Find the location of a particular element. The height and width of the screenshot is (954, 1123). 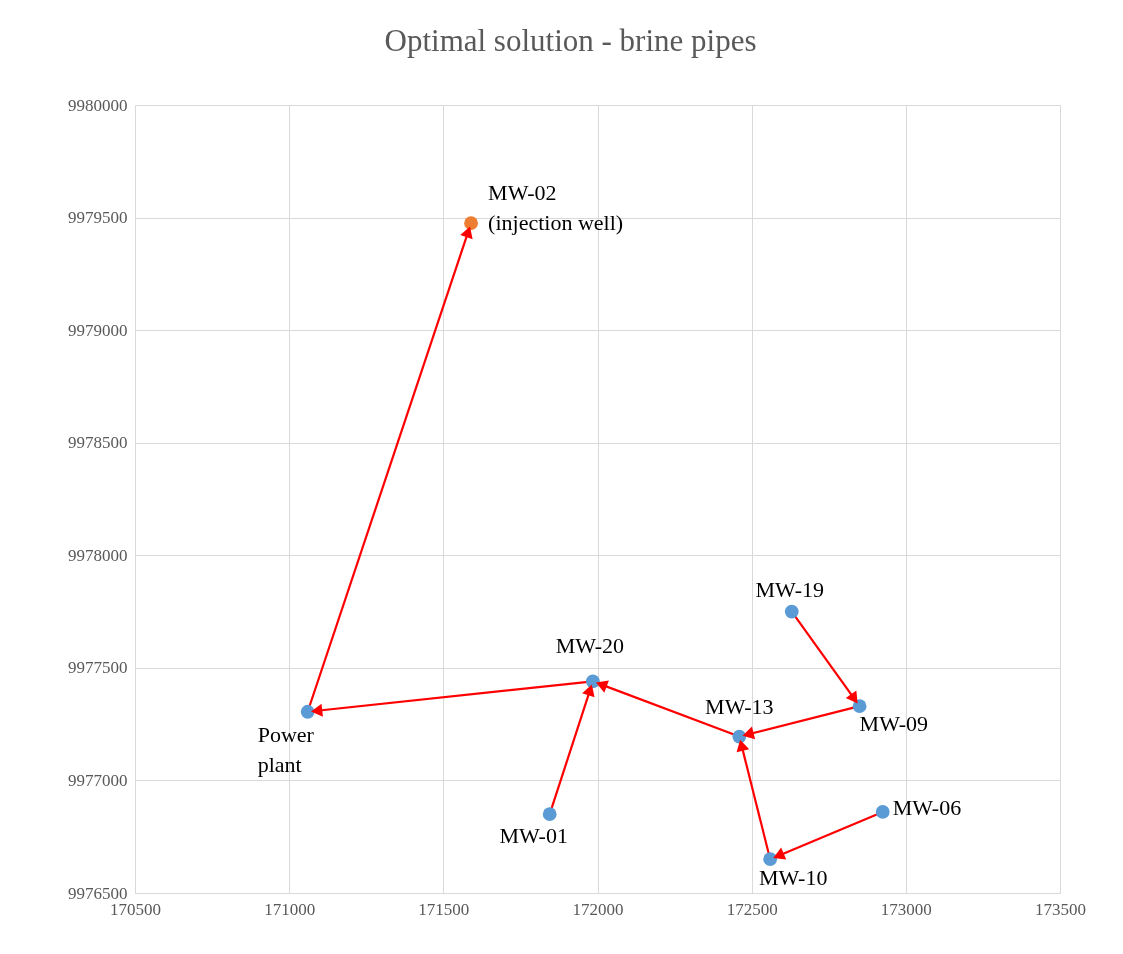

chart-title: Optimal solution - brine pipes is located at coordinates (570, 40).